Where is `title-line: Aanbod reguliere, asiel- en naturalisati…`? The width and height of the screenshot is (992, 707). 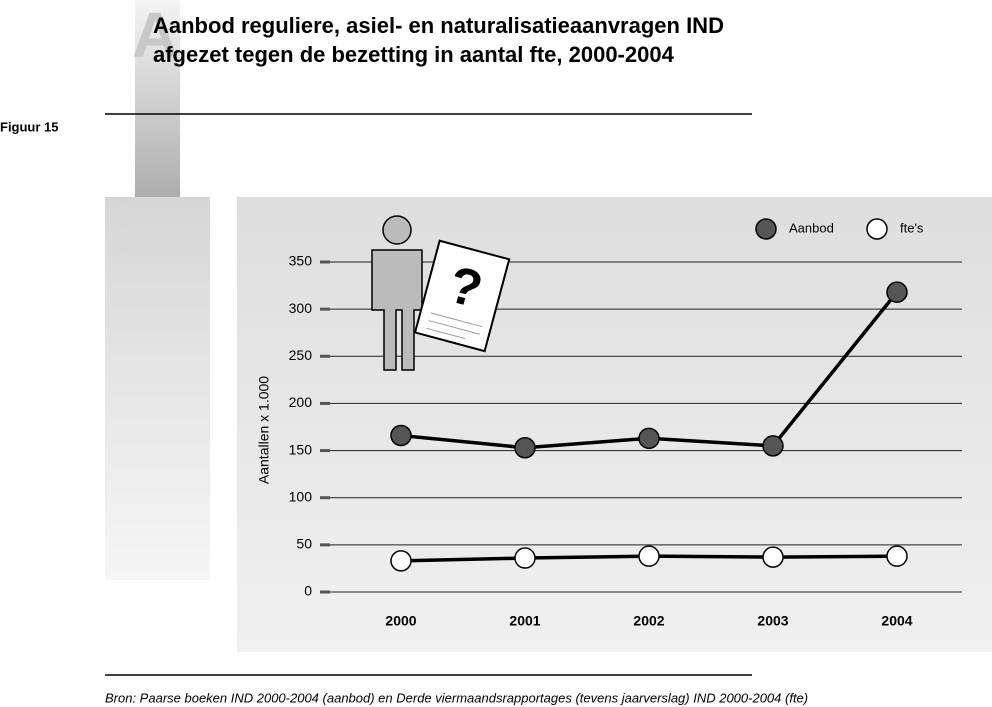
title-line: Aanbod reguliere, asiel- en naturalisati… is located at coordinates (438, 25).